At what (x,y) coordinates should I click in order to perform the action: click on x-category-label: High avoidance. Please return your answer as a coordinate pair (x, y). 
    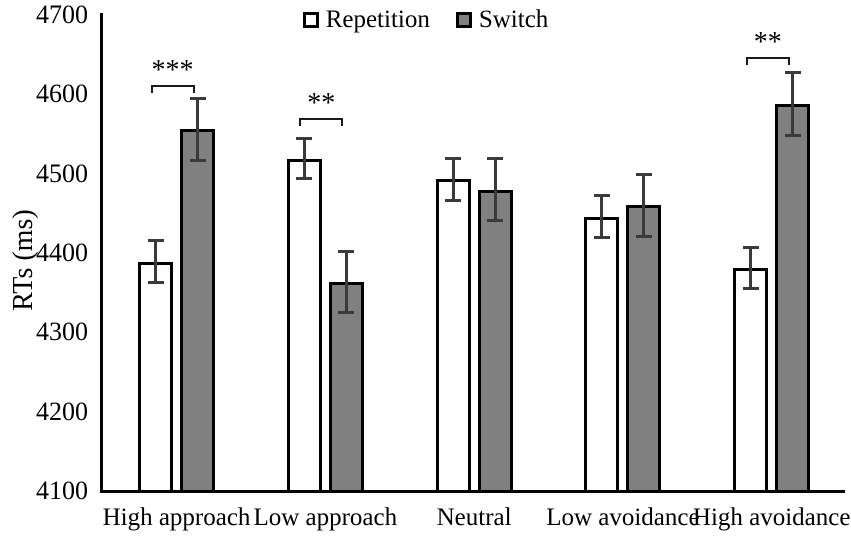
    Looking at the image, I should click on (771, 517).